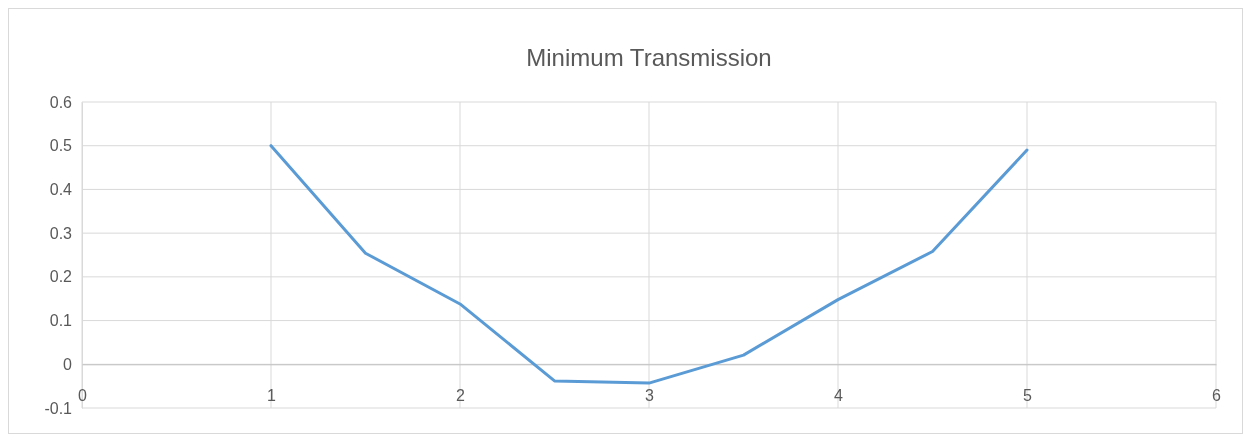 Image resolution: width=1251 pixels, height=442 pixels. I want to click on y-tick-label: 0.2, so click(61, 277).